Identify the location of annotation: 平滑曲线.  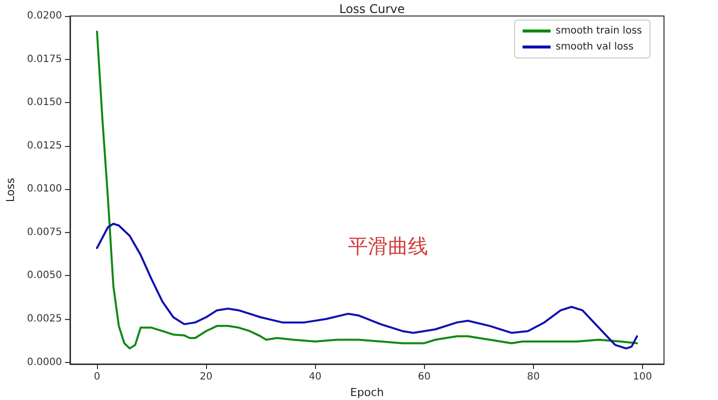
(388, 246).